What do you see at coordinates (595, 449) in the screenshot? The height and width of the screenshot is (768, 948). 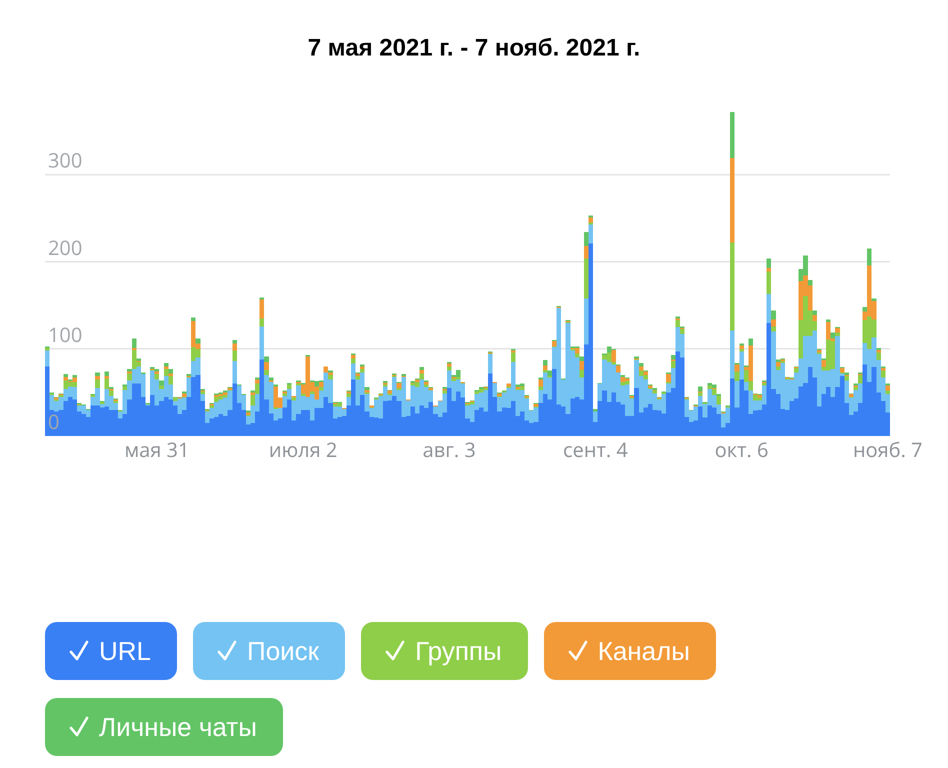 I see `x-tick-label: сент. 4` at bounding box center [595, 449].